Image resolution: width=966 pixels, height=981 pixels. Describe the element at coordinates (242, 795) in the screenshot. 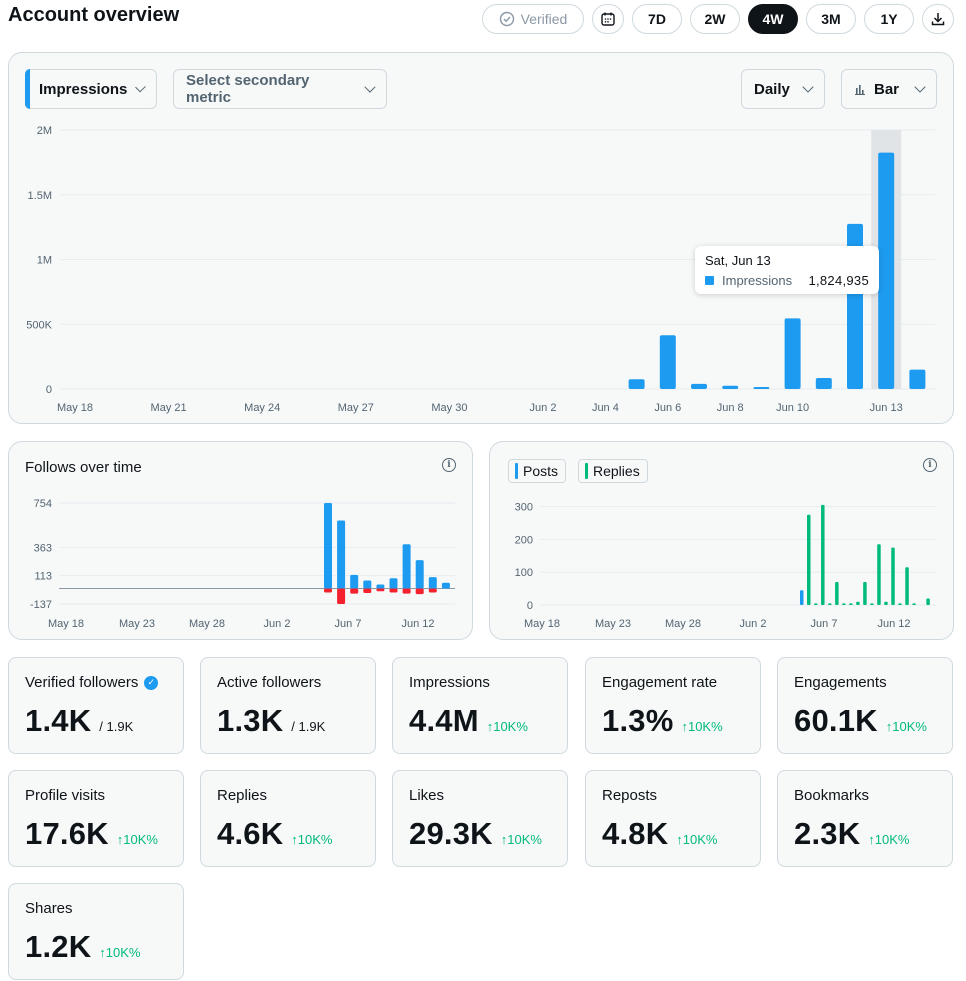

I see `stat-label-text: Replies` at that location.